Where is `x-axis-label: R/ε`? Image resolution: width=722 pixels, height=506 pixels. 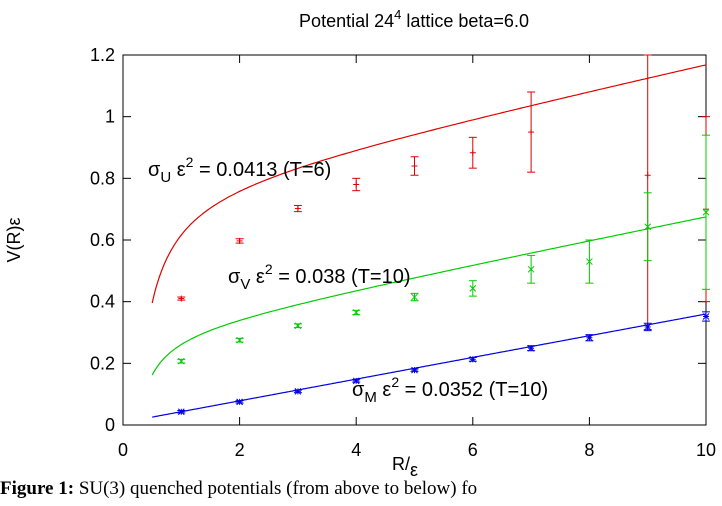 x-axis-label: R/ε is located at coordinates (405, 466).